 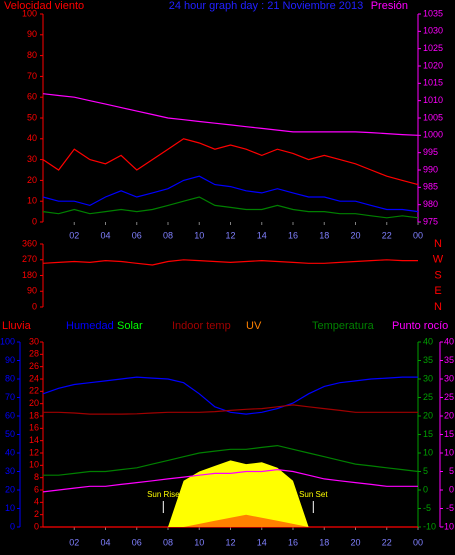 I want to click on legend-label: Punto rocío, so click(x=420, y=326).